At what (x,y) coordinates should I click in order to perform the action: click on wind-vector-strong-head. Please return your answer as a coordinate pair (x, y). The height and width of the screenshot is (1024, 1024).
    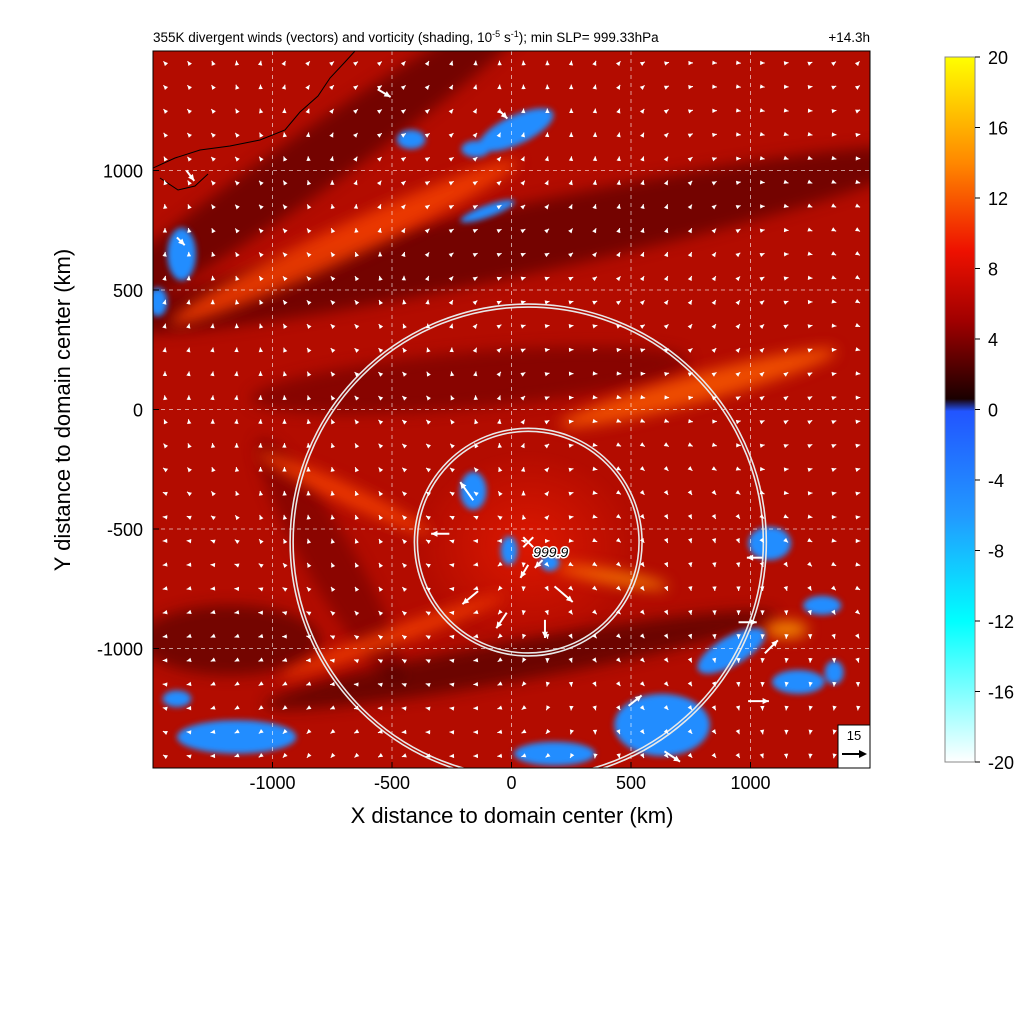
    Looking at the image, I should click on (677, 758).